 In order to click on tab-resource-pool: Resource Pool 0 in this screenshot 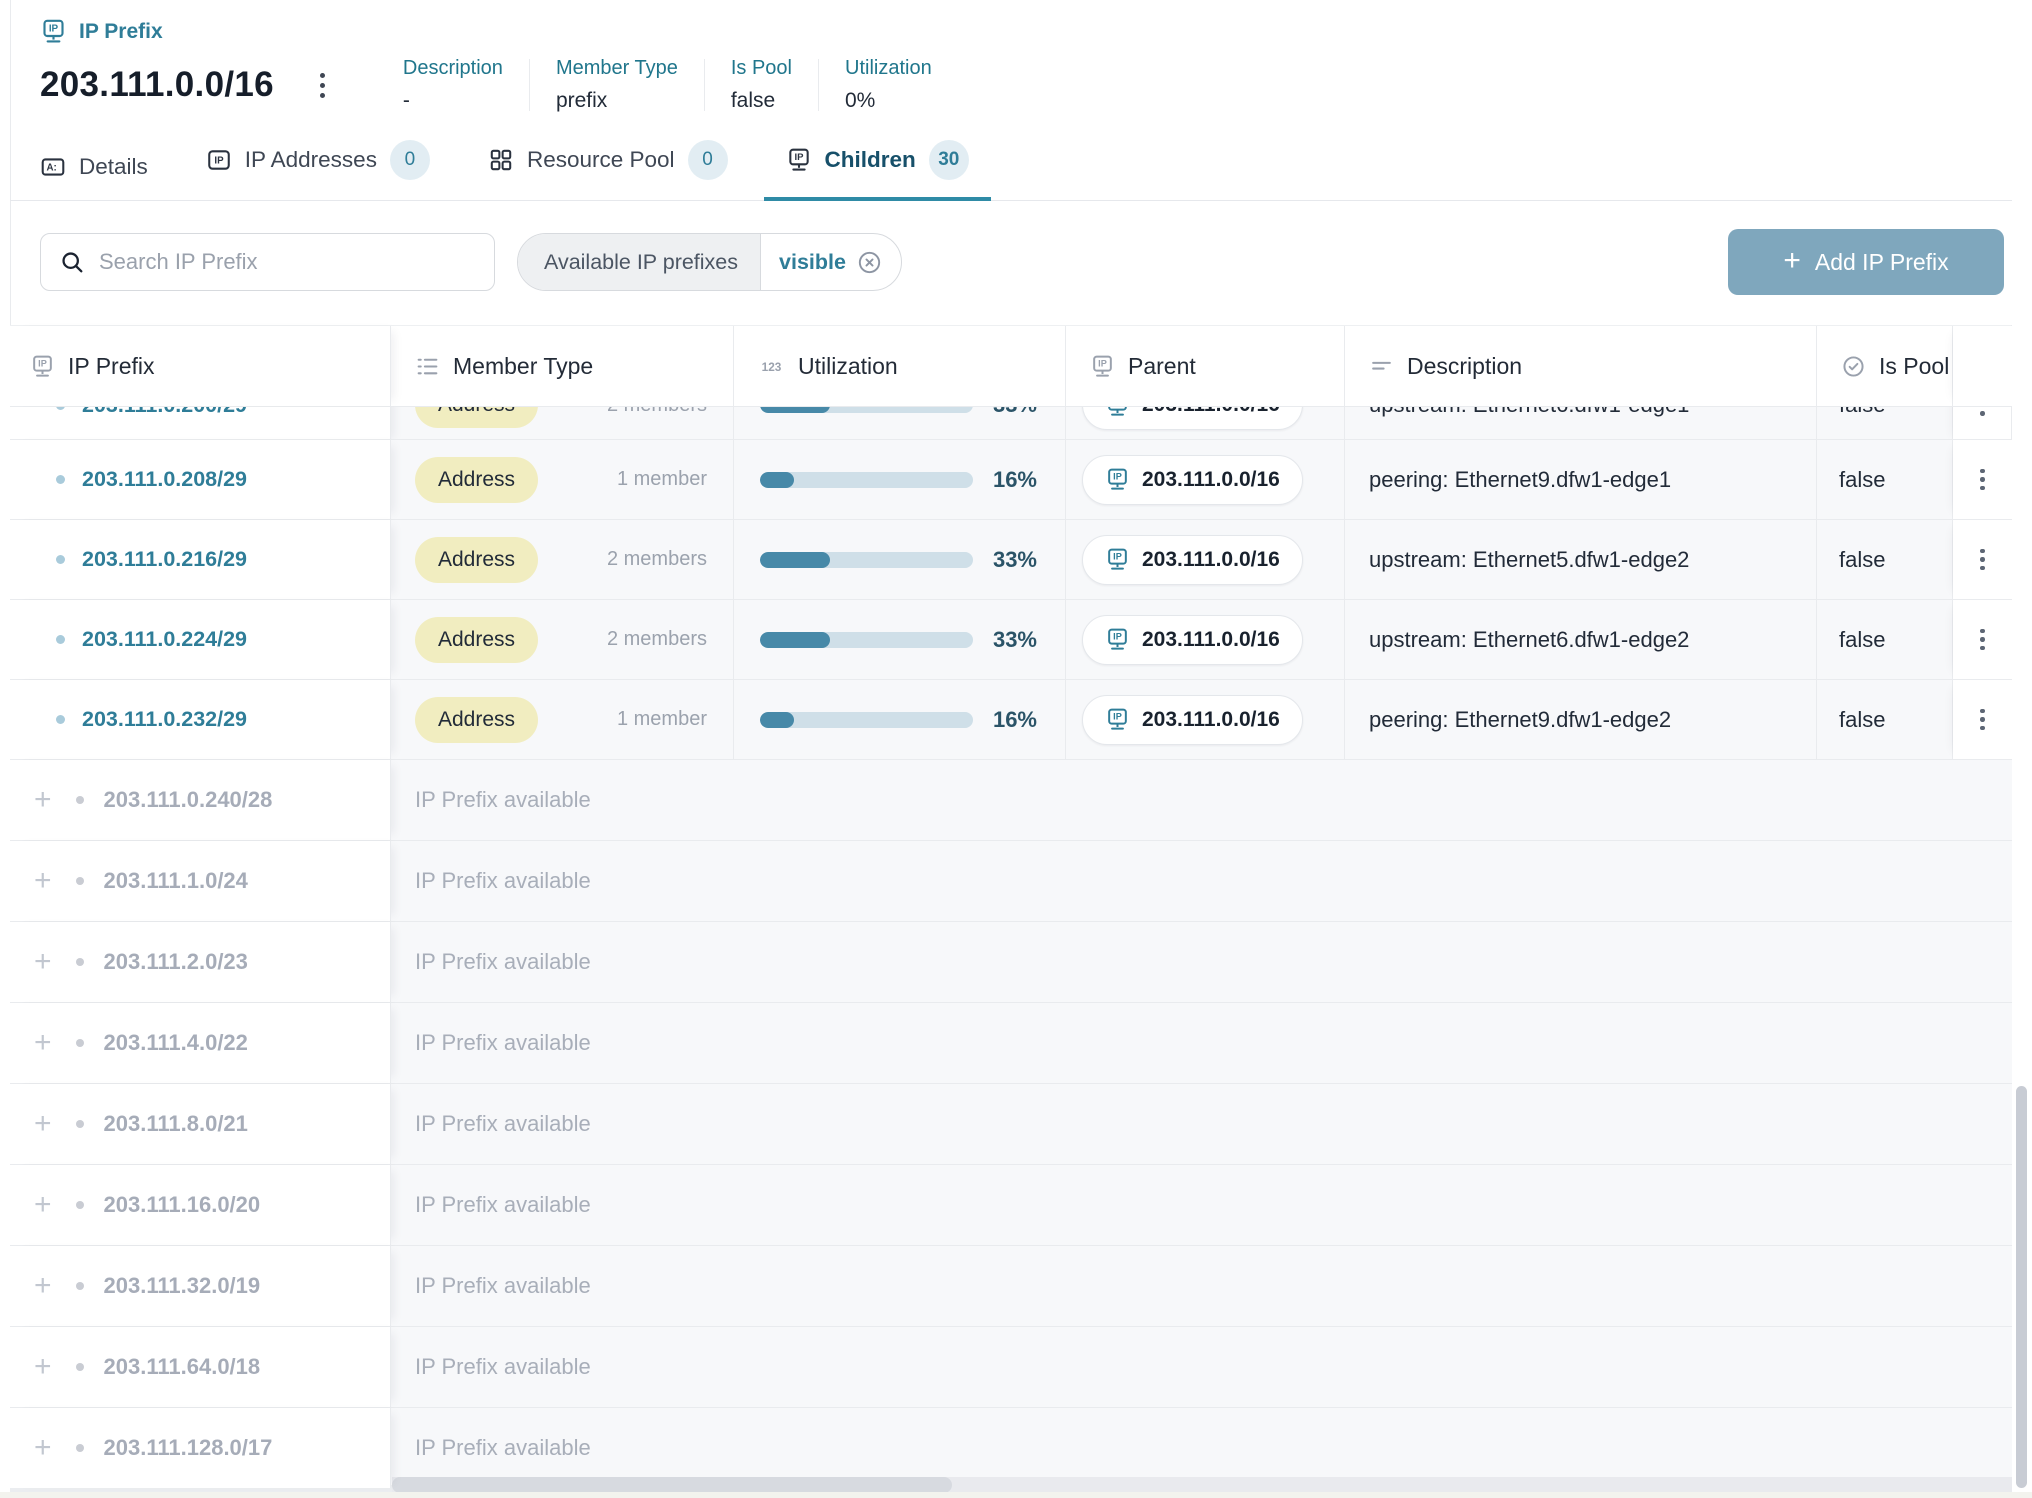, I will do `click(608, 170)`.